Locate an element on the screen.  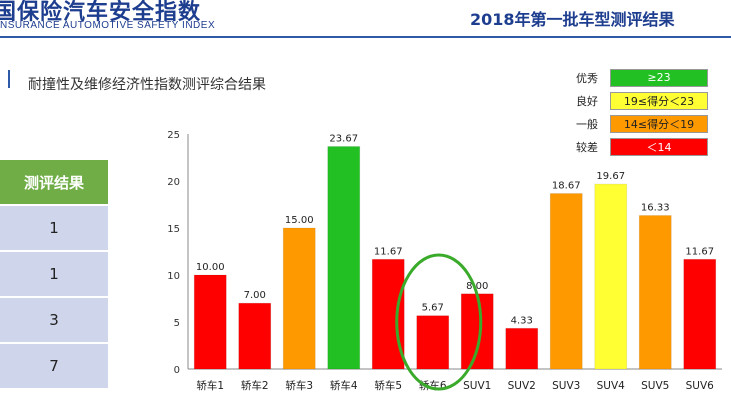
legend-label: 优秀 is located at coordinates (587, 78).